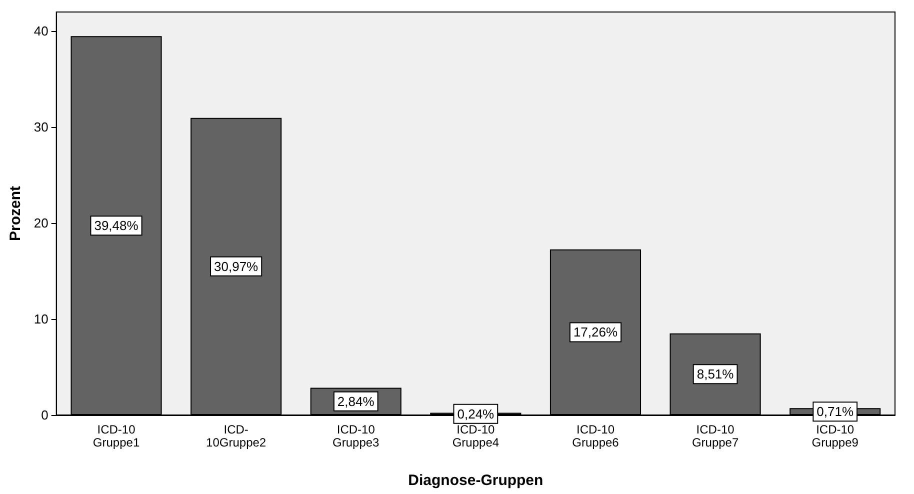  I want to click on data-label: 30,97%, so click(236, 266).